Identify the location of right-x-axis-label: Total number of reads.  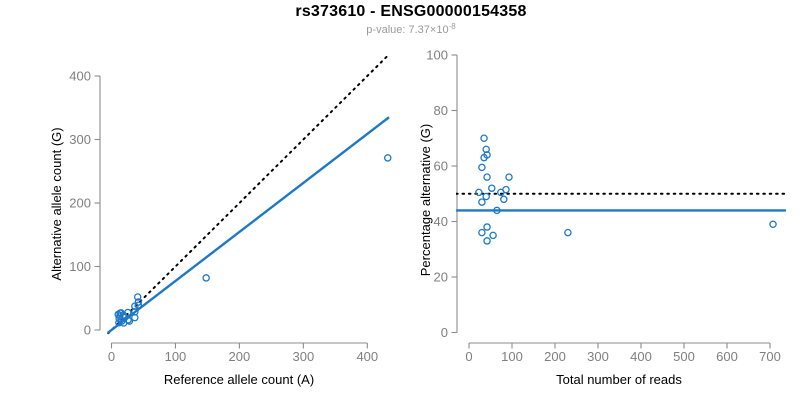
(619, 379).